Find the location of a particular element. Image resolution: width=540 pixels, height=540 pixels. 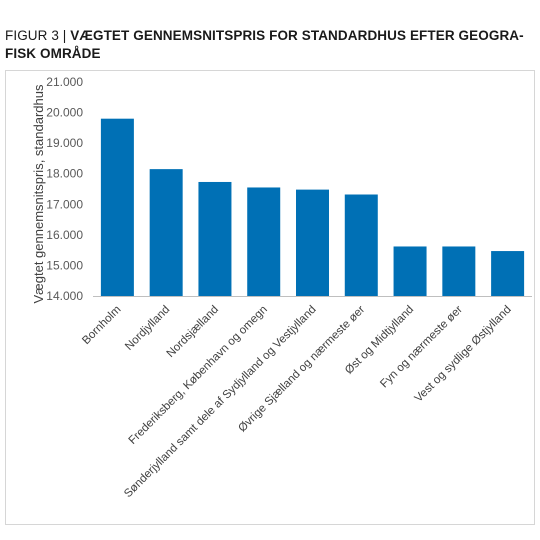

figure-title-line2: FISK OMRÅDE is located at coordinates (53, 53).